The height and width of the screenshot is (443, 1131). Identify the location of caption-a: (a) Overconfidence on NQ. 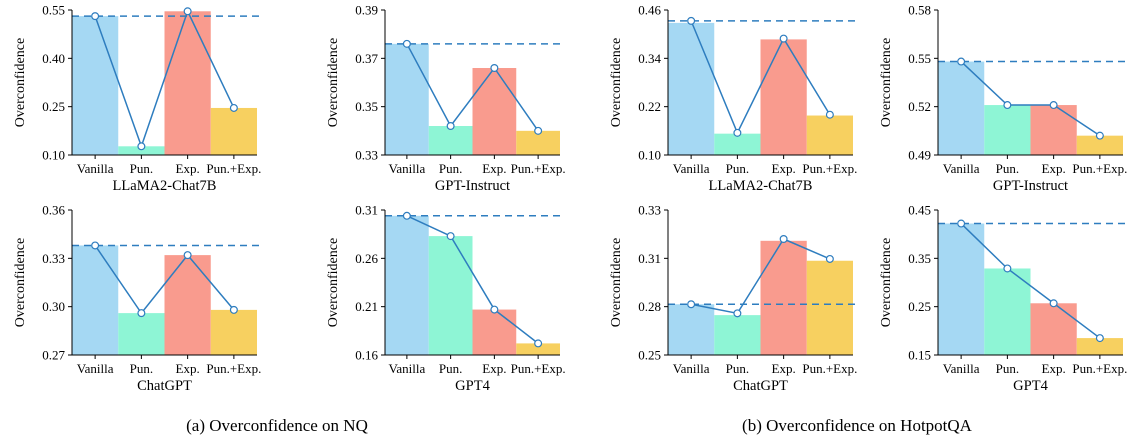
(277, 425).